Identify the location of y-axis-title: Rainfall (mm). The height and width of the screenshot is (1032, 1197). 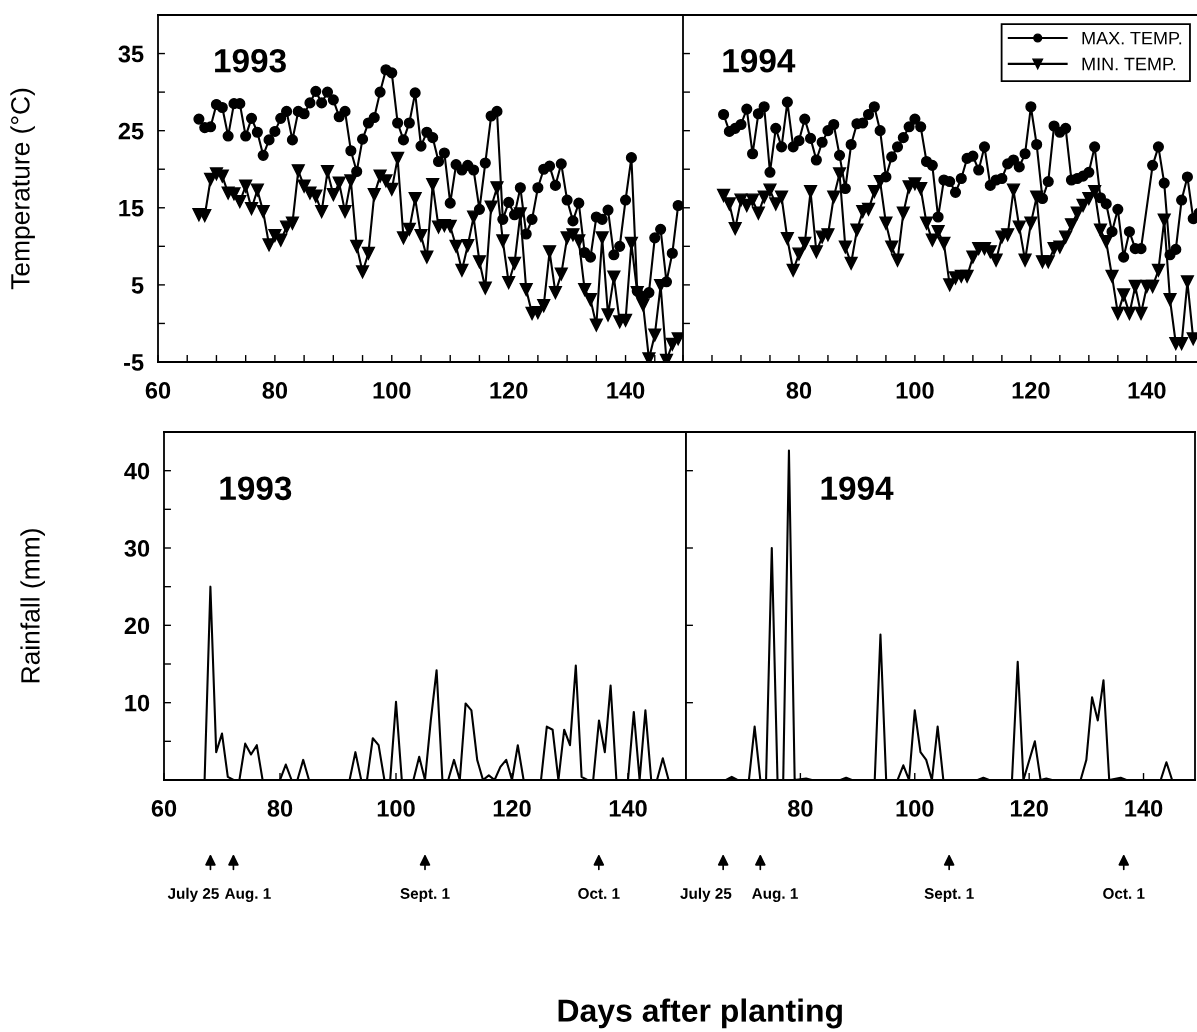
(32, 606).